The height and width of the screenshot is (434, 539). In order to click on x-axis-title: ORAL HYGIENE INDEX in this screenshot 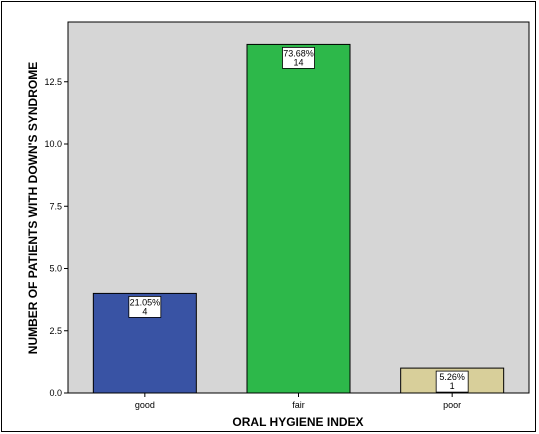, I will do `click(297, 422)`.